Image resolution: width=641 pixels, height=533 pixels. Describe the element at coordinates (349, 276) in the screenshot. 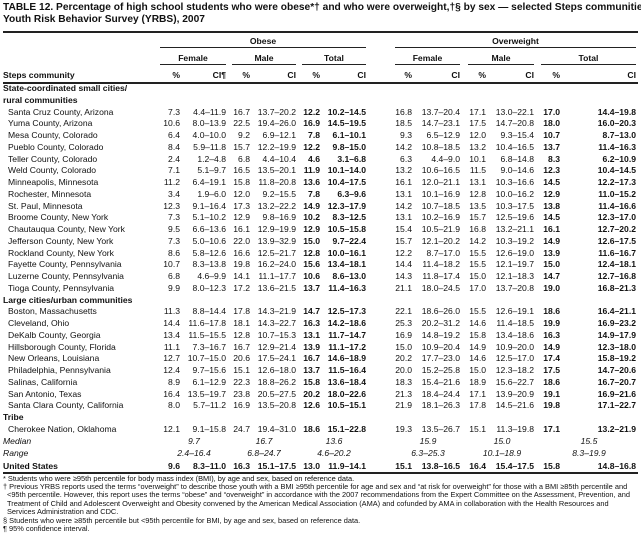

I see `ci-cell: 8.6–13.0` at that location.